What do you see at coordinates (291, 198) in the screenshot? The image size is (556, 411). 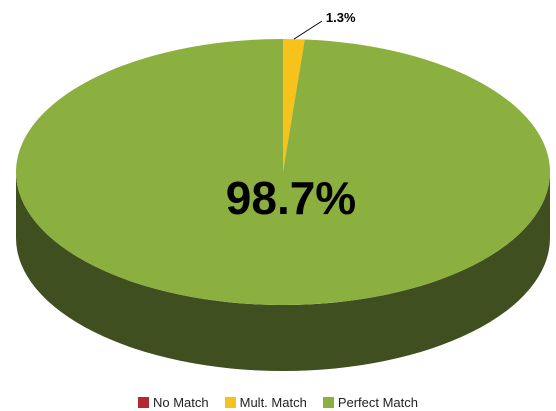 I see `data-label-perfect-match: 98.7%` at bounding box center [291, 198].